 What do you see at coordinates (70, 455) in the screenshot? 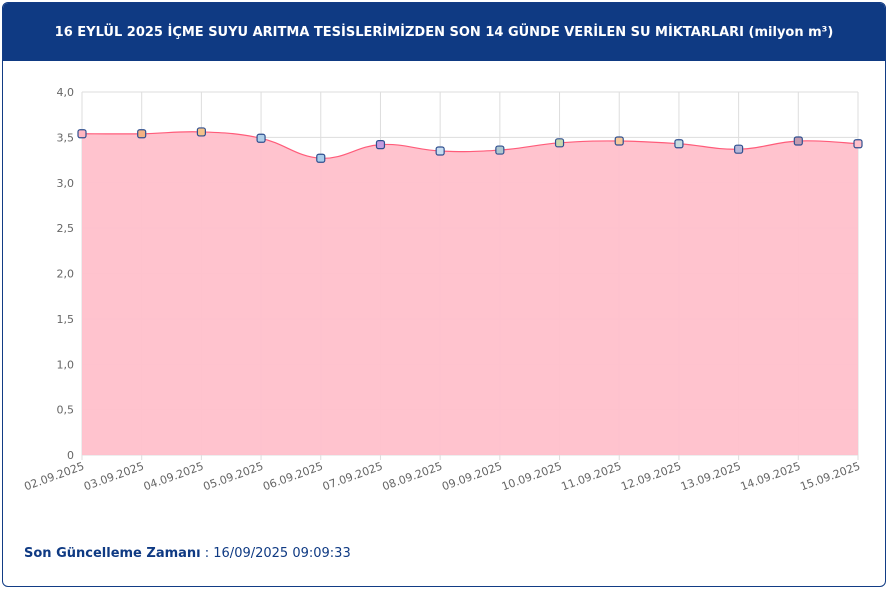
I see `y-tick-label: 0` at bounding box center [70, 455].